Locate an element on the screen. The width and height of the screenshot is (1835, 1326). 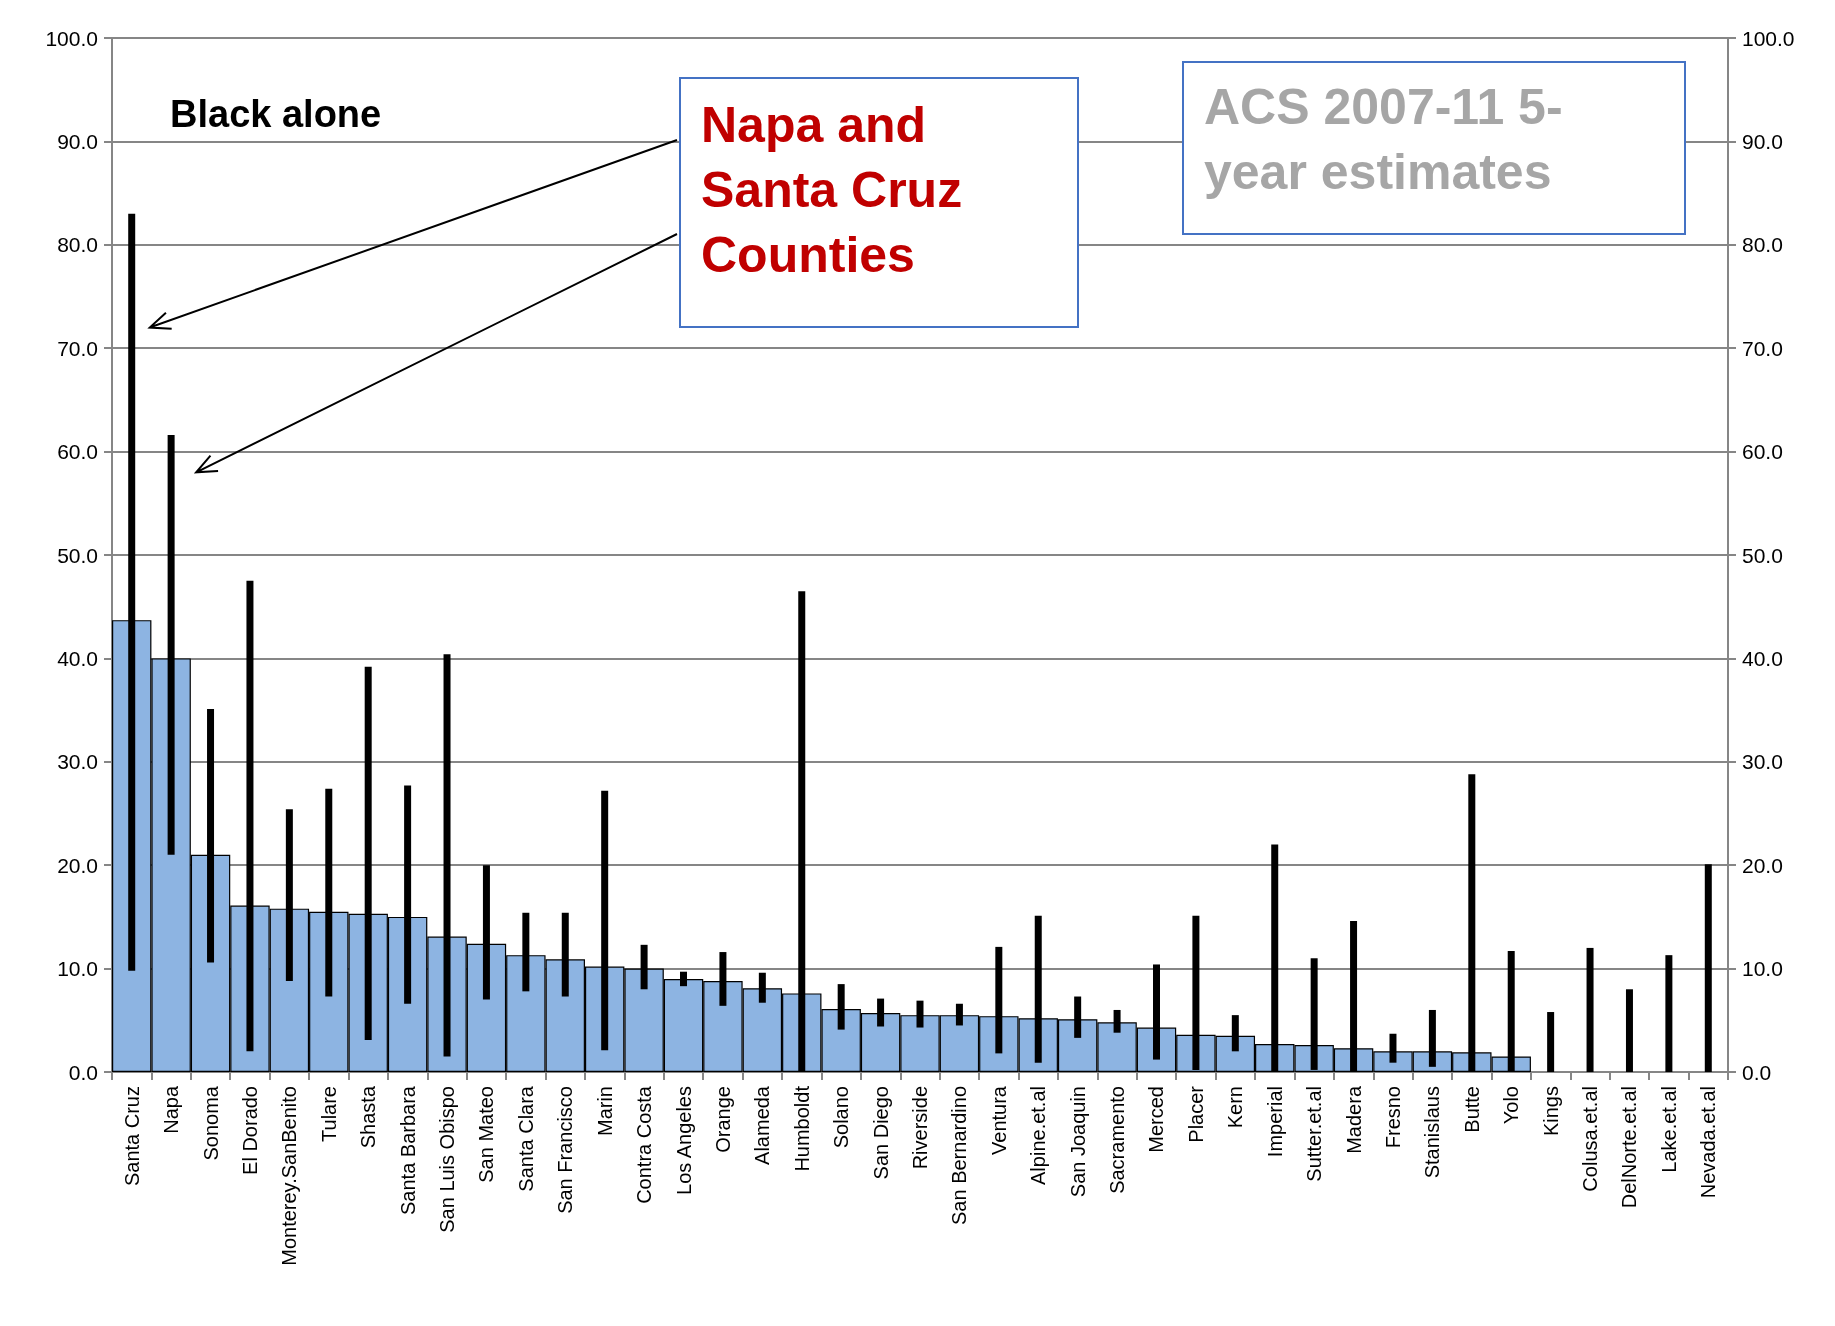
x-tick-label: Yolo is located at coordinates (1511, 1105).